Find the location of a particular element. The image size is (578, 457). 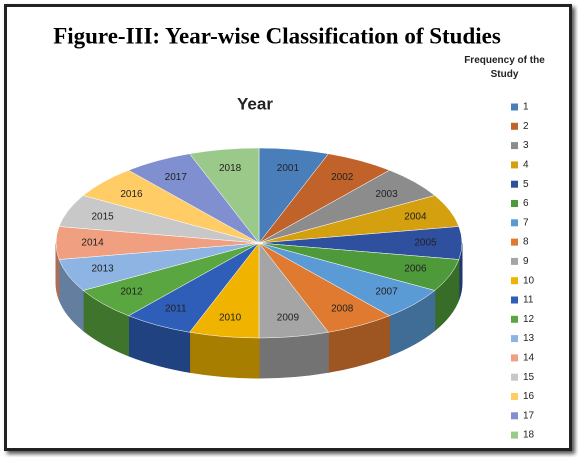

slice-label: 2015 is located at coordinates (102, 217).